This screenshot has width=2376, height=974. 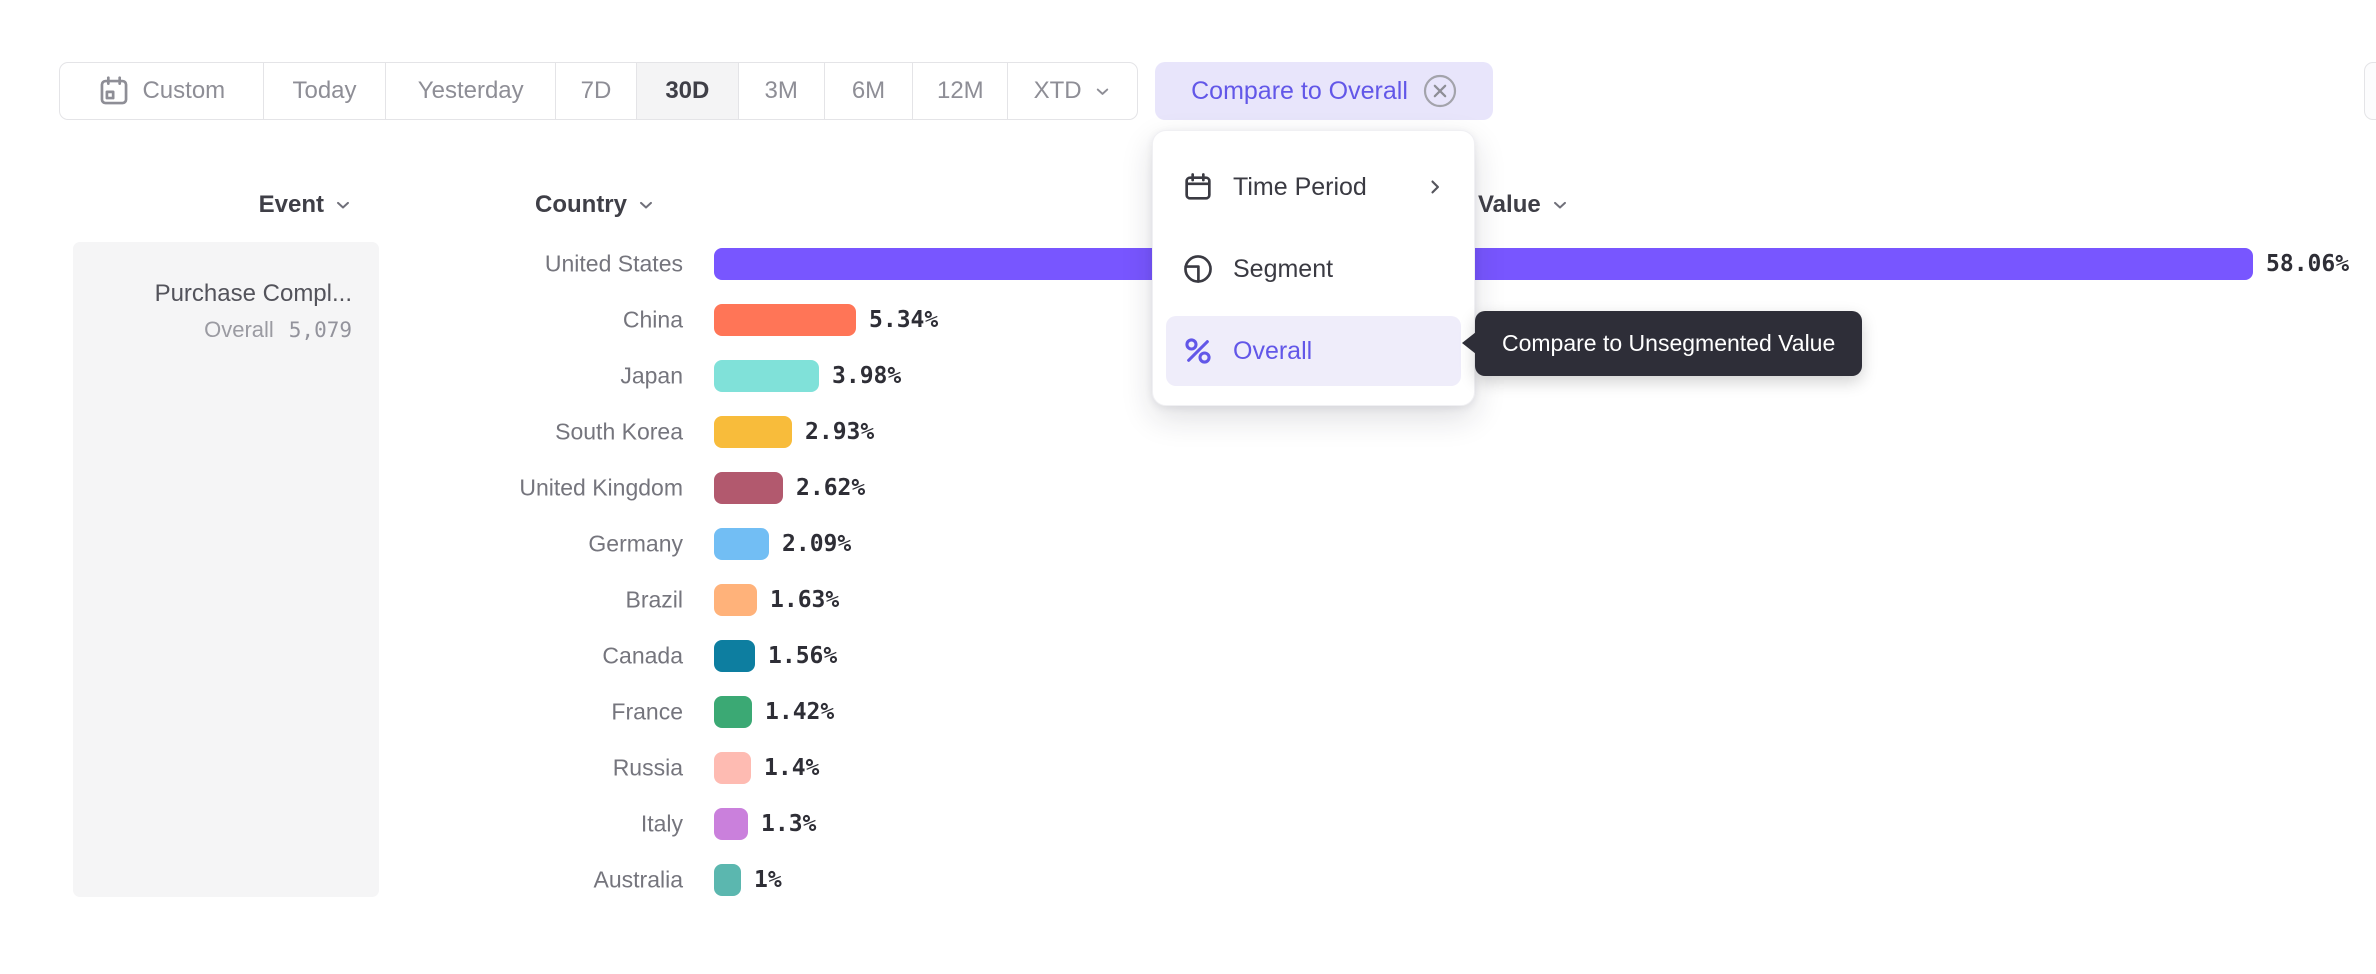 I want to click on event-card-purchase-completed: Purchase Compl... Overall 5,079, so click(x=226, y=569).